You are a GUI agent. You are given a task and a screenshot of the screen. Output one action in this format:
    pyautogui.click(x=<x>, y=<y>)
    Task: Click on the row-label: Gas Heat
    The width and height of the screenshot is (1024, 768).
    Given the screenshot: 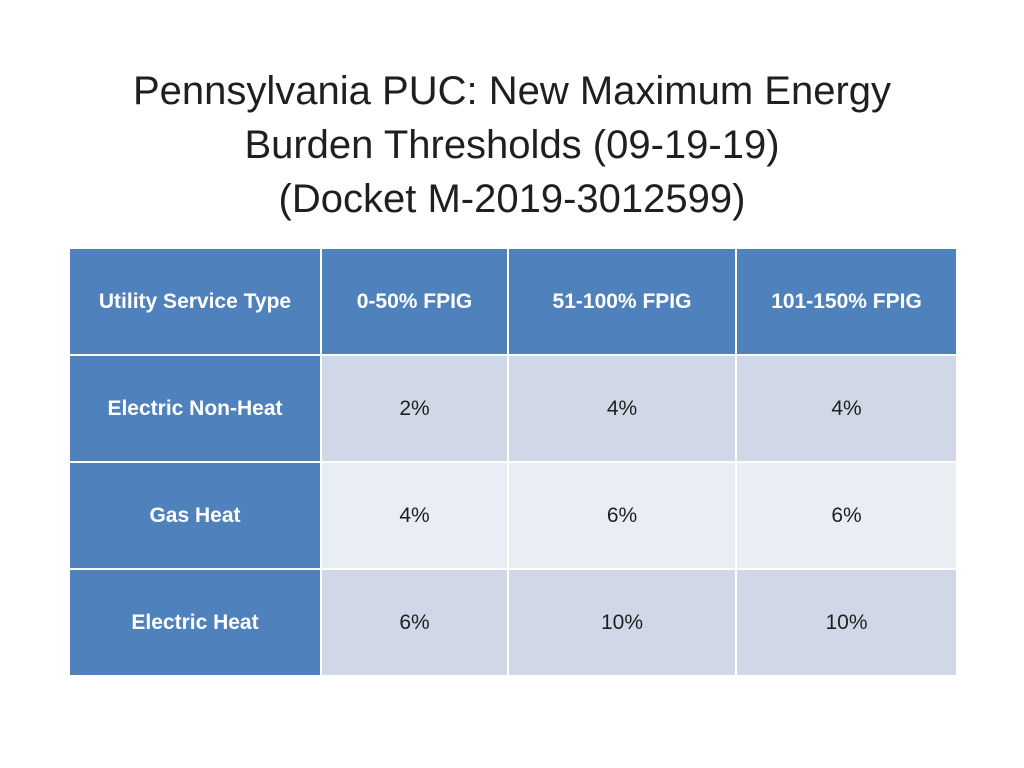 What is the action you would take?
    pyautogui.click(x=195, y=515)
    